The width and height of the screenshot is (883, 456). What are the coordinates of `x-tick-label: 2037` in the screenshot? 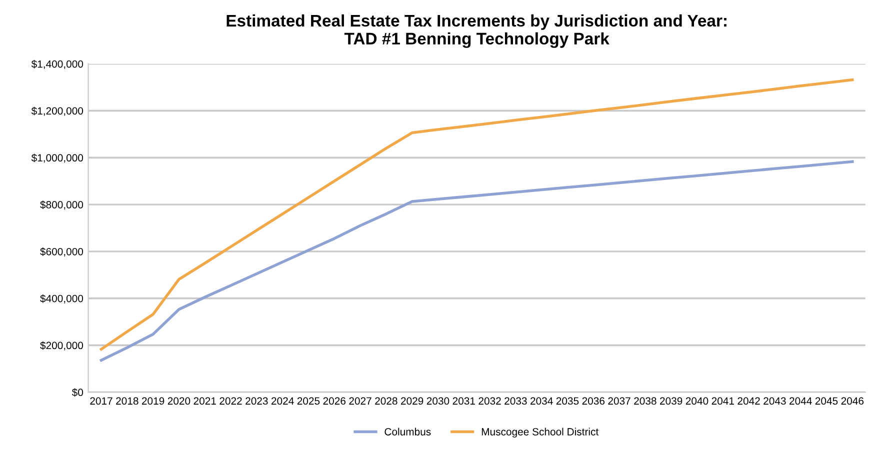 It's located at (619, 401).